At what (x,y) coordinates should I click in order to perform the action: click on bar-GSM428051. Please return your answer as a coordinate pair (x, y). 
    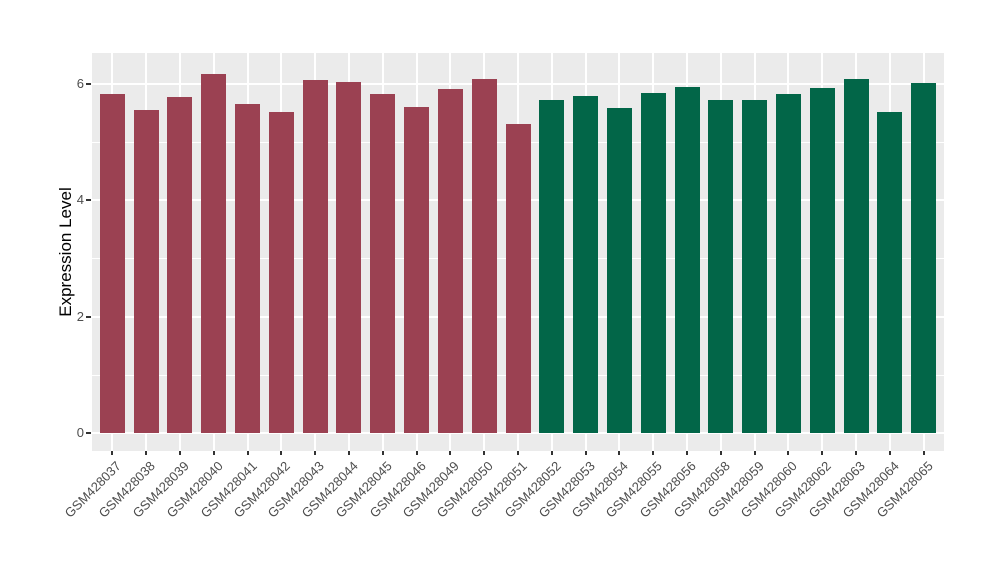
    Looking at the image, I should click on (518, 278).